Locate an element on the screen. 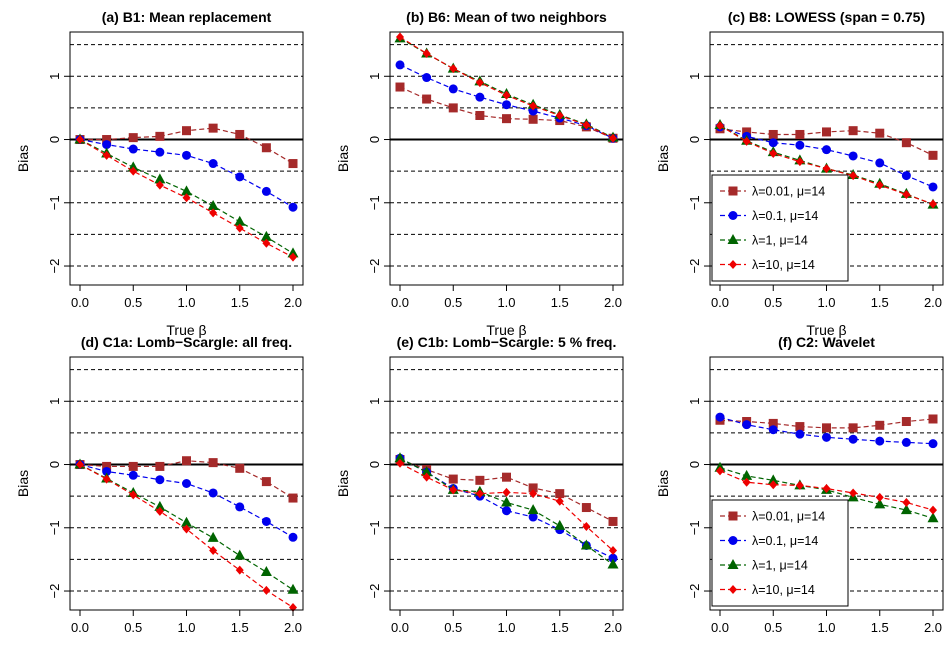  x-tick-label: 0.5 is located at coordinates (453, 627).